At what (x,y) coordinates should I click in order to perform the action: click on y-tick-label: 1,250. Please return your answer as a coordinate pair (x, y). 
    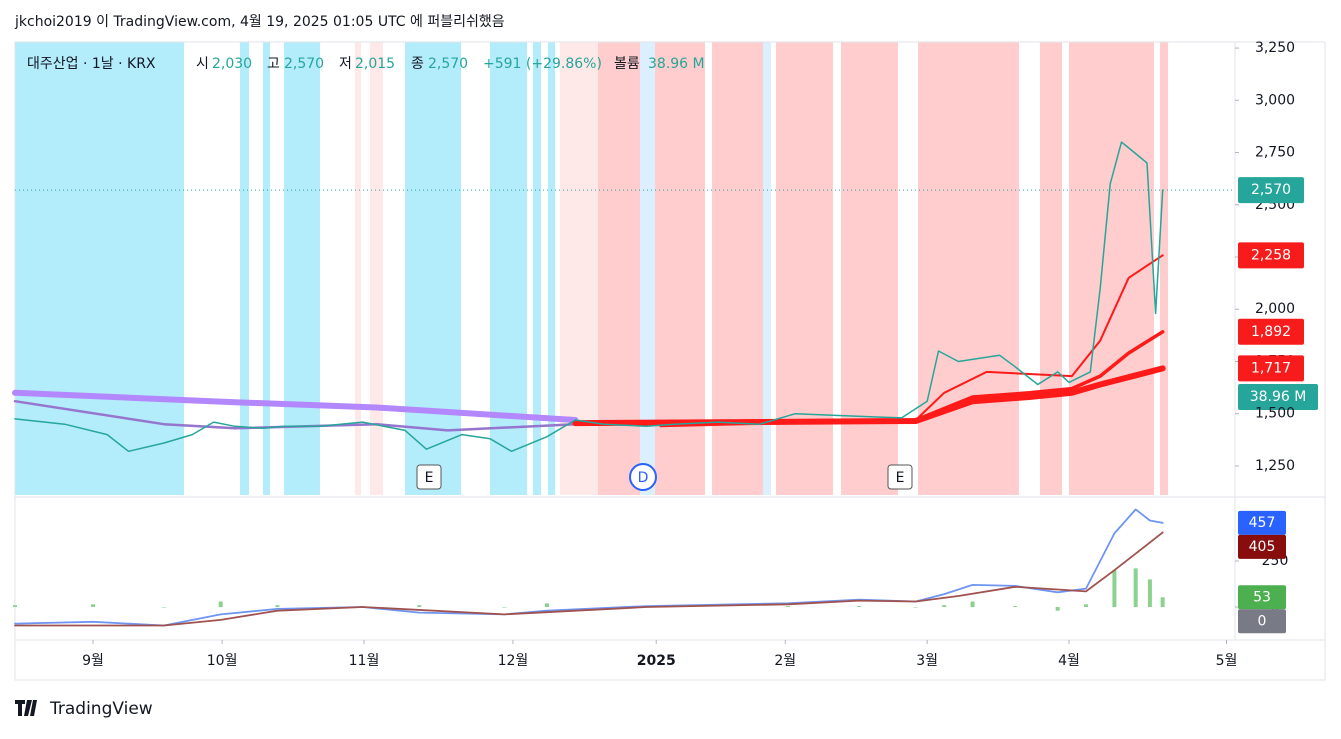
    Looking at the image, I should click on (1275, 466).